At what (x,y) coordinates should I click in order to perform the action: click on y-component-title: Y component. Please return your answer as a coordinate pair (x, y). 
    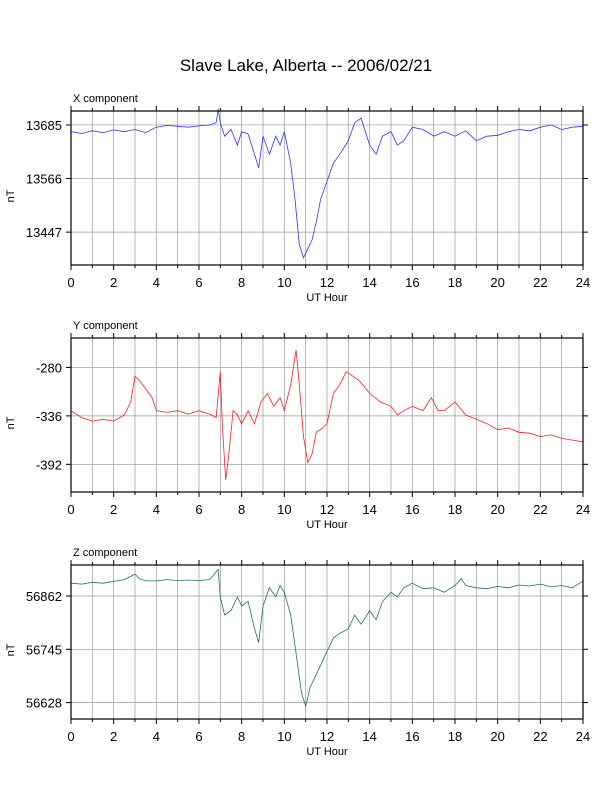
    Looking at the image, I should click on (105, 326).